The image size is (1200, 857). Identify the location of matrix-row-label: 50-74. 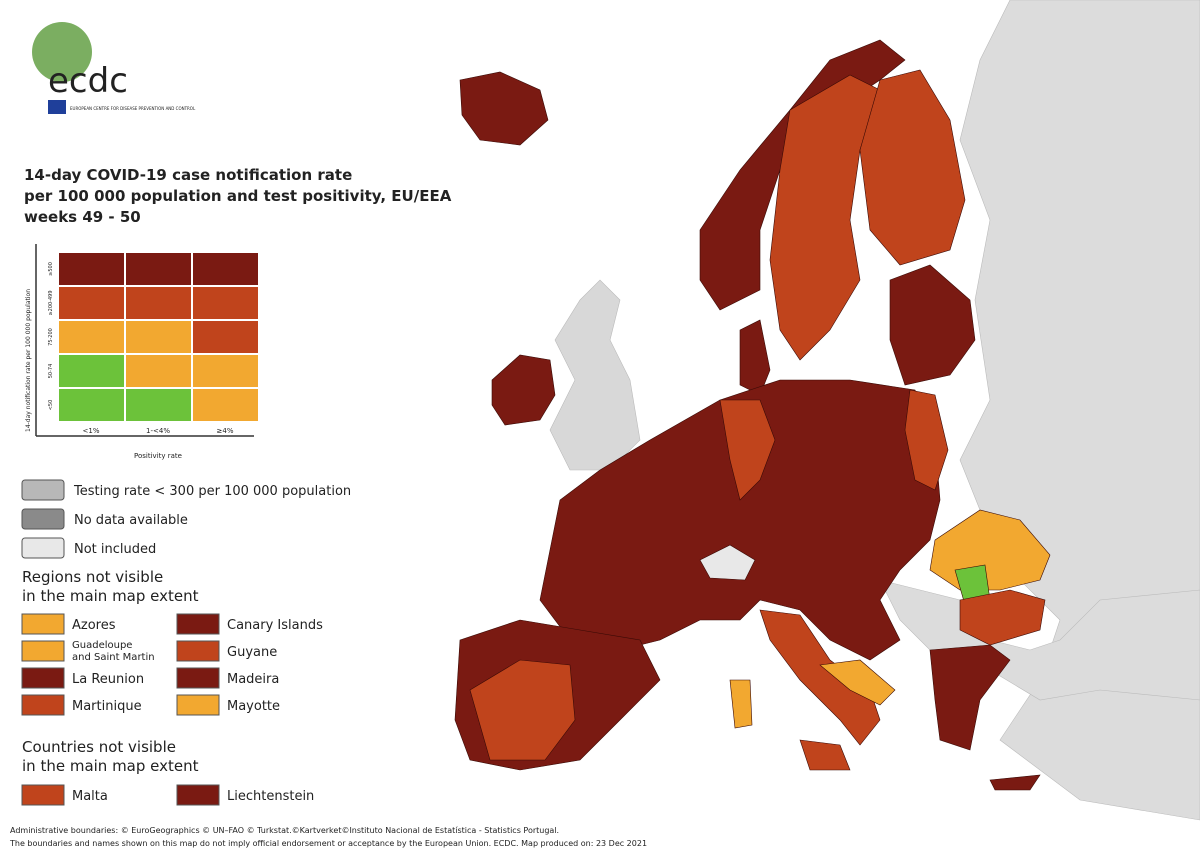
(51, 371).